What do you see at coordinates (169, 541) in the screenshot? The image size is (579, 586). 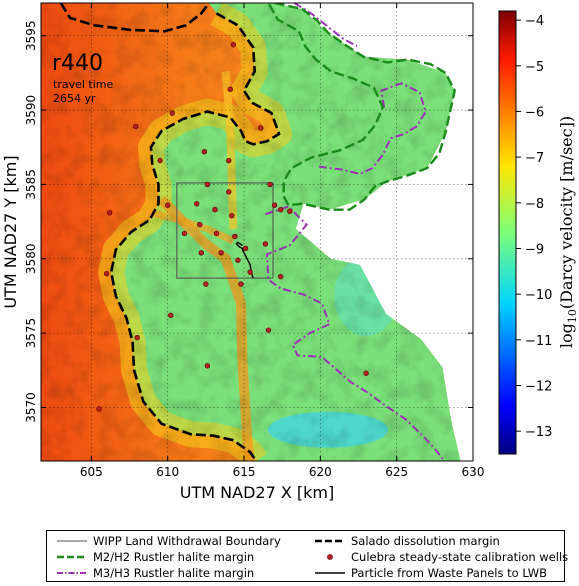 I see `legend-item-wipp-boundary: WIPP Land Withdrawal Boundary` at bounding box center [169, 541].